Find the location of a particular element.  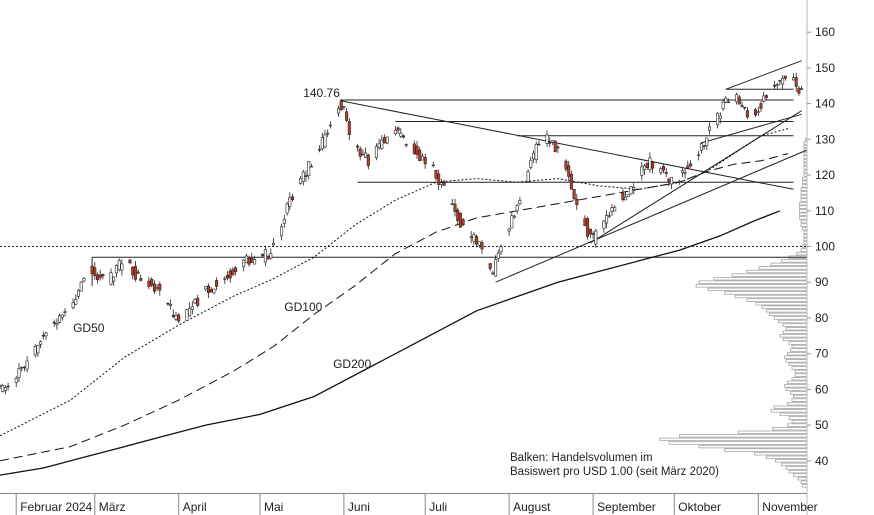

x-tick-label: Februar 2024 is located at coordinates (56, 507).